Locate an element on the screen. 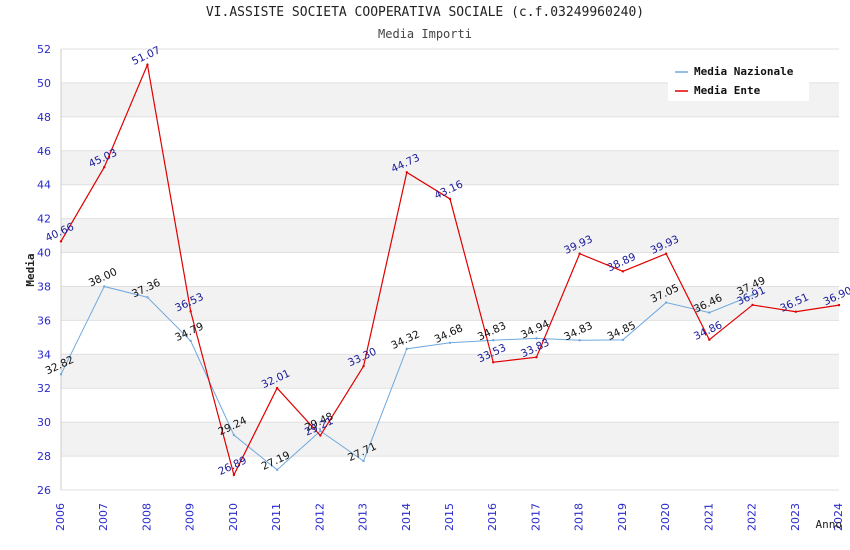 The width and height of the screenshot is (850, 550). x-tick-label: 2010 is located at coordinates (233, 517).